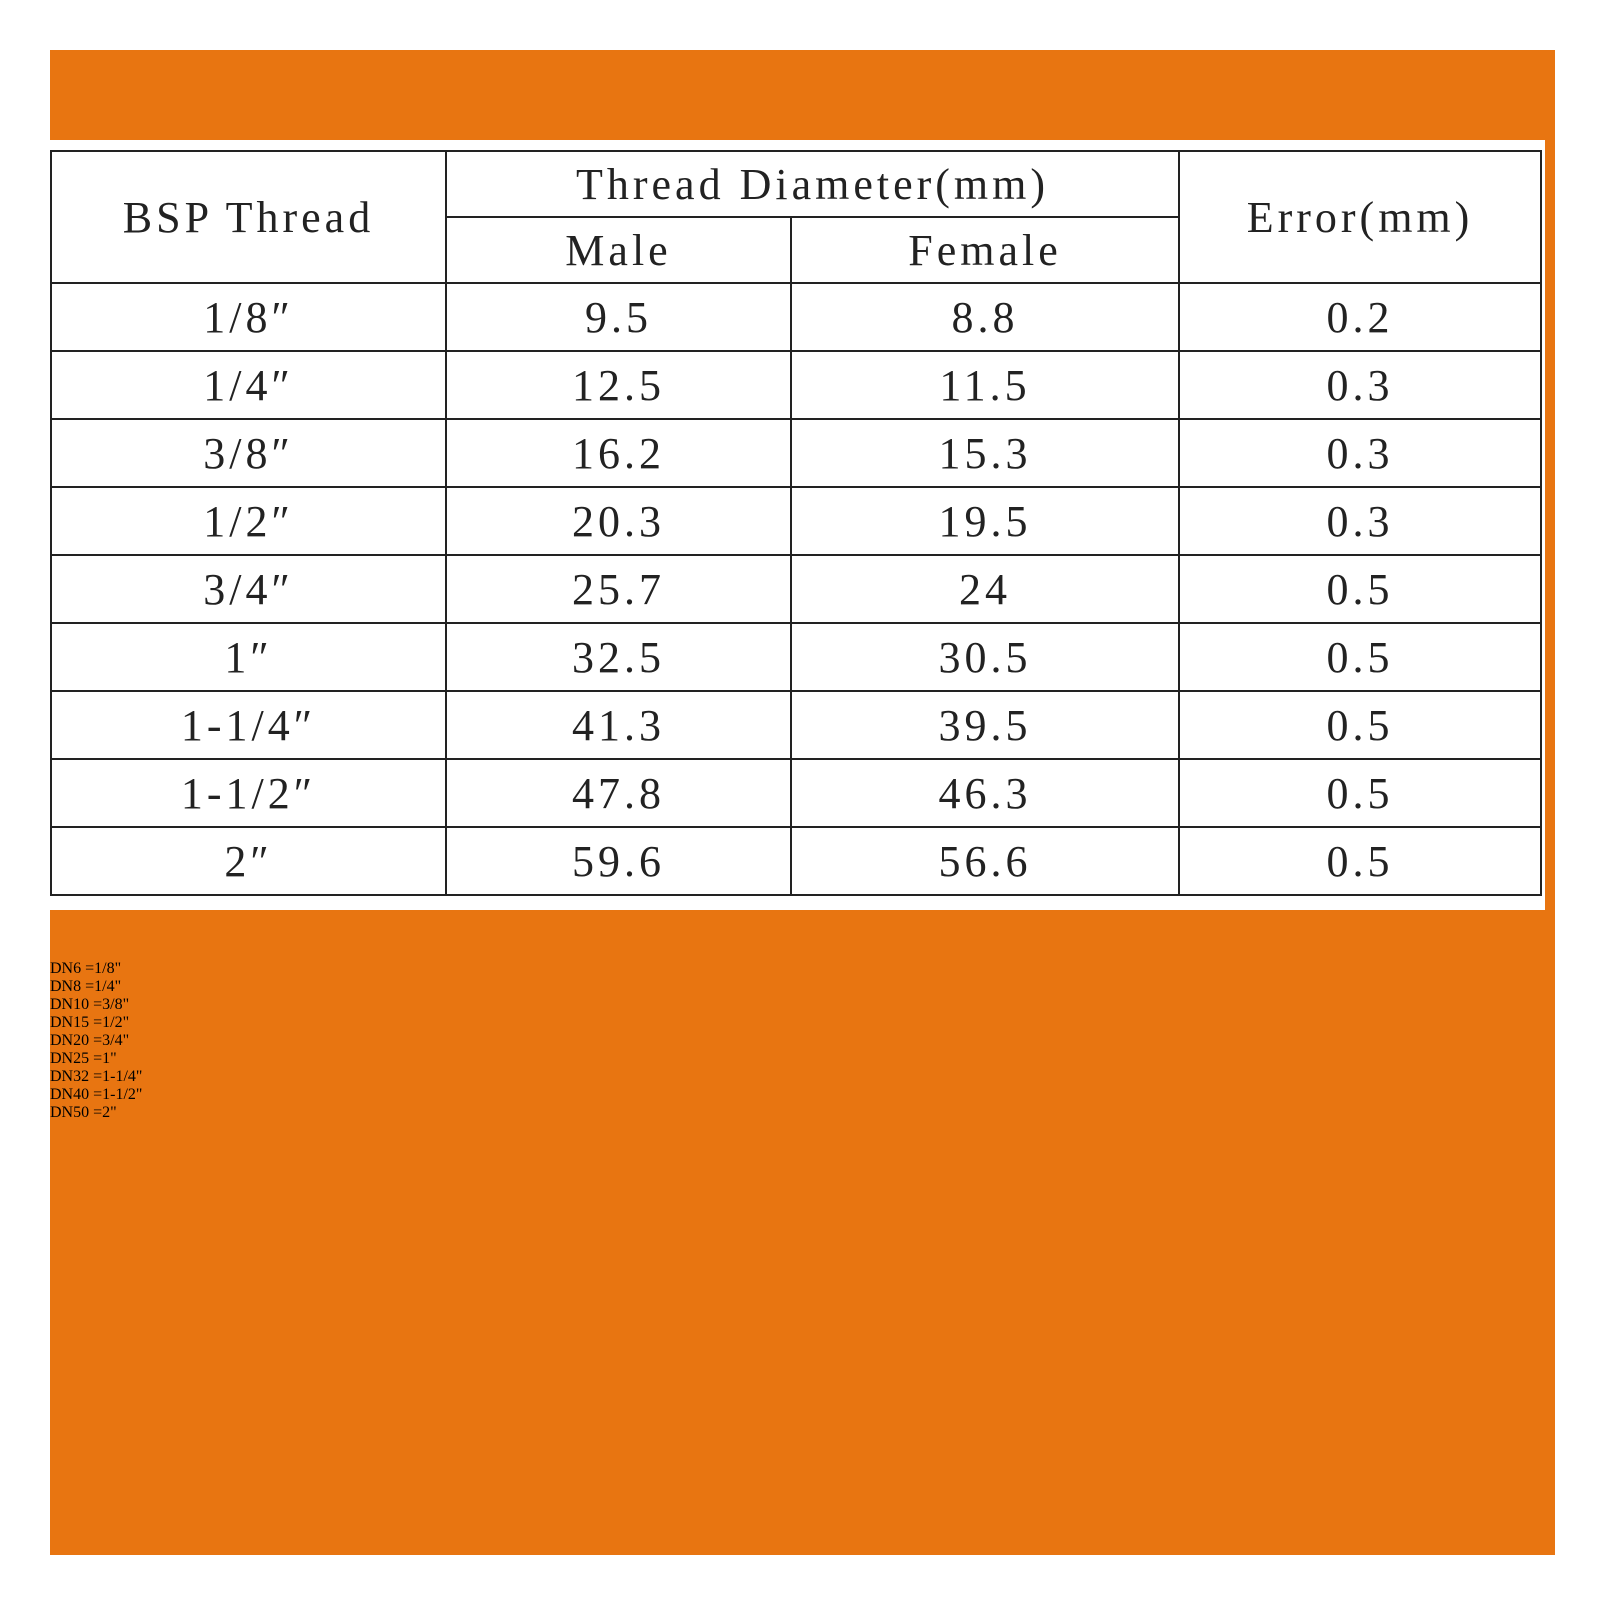 The image size is (1600, 1600). Describe the element at coordinates (985, 453) in the screenshot. I see `table-cell: 15.3` at that location.